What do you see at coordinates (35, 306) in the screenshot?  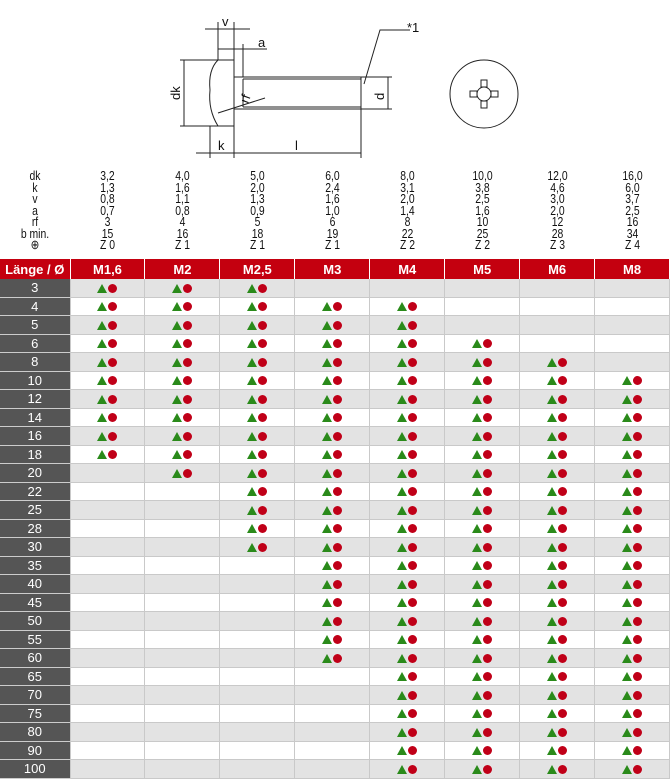 I see `length-cell: 4` at bounding box center [35, 306].